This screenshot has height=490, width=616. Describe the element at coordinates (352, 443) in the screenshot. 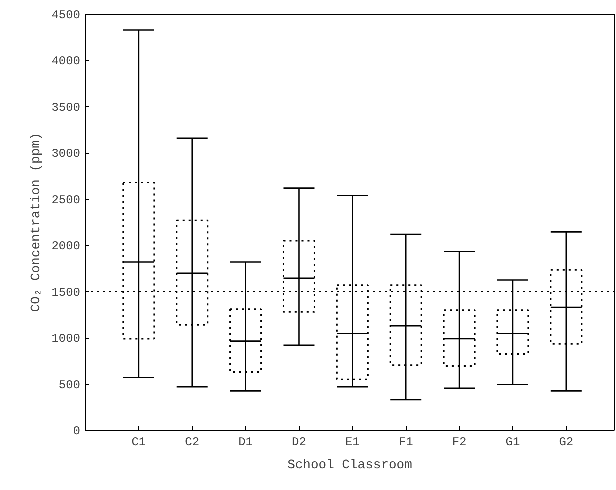

I see `x-tick-label: E1` at that location.